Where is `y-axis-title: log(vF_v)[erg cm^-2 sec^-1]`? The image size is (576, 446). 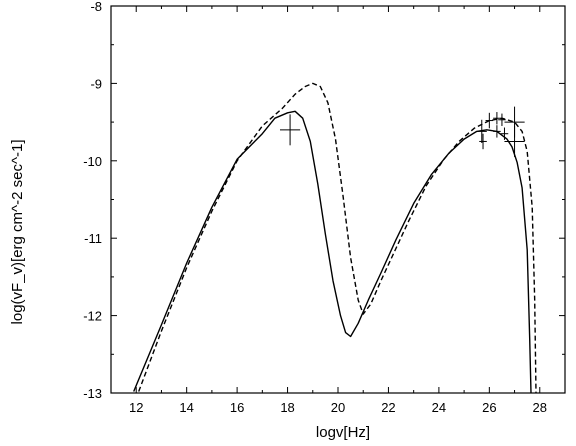 y-axis-title: log(vF_v)[erg cm^-2 sec^-1] is located at coordinates (17, 232).